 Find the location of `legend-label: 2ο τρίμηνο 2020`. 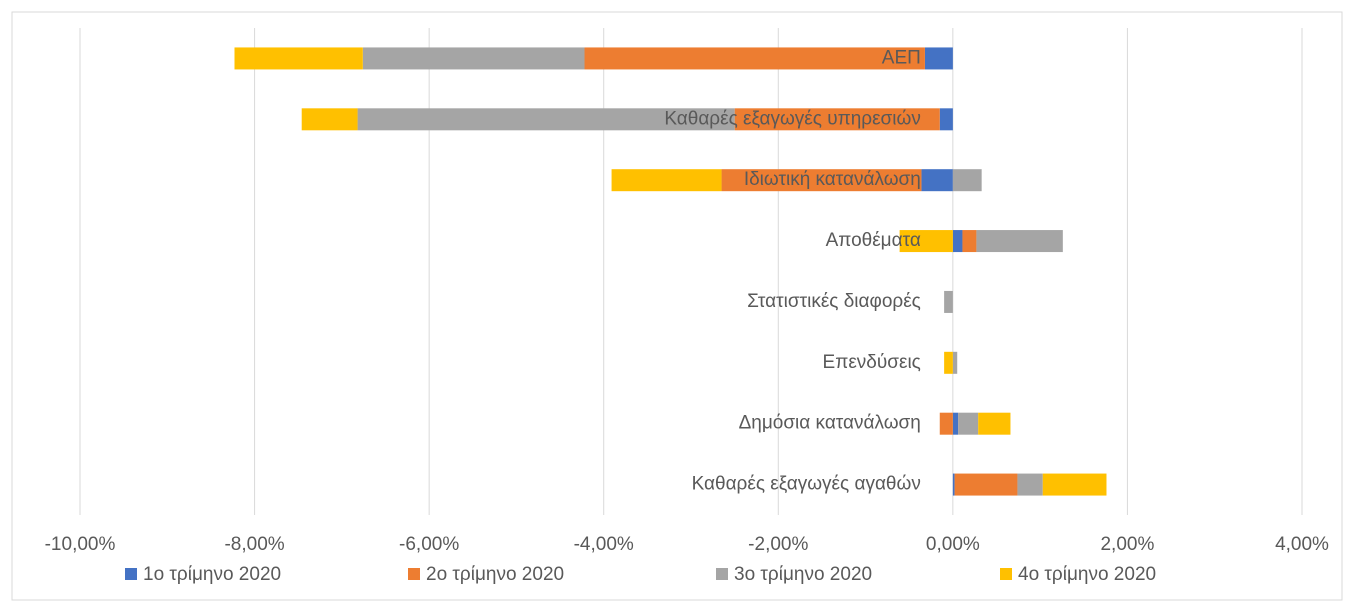

legend-label: 2ο τρίμηνο 2020 is located at coordinates (495, 574).